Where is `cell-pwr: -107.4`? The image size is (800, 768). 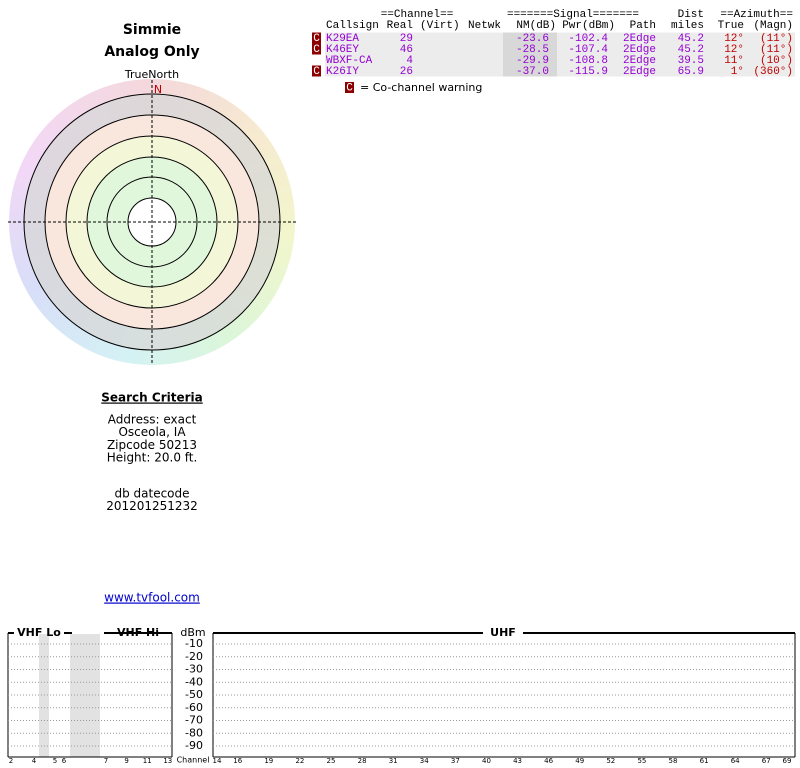
cell-pwr: -107.4 is located at coordinates (588, 50).